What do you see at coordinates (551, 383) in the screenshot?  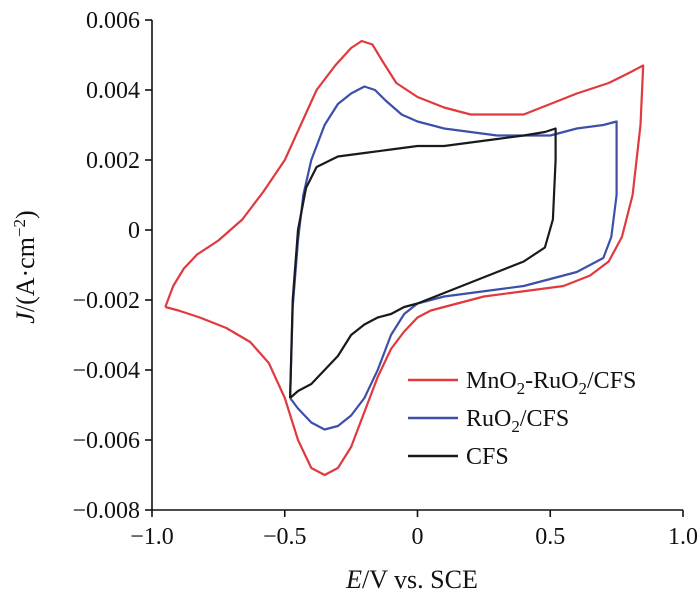 I see `legend-label-0: MnO2-RuO2/CFS` at bounding box center [551, 383].